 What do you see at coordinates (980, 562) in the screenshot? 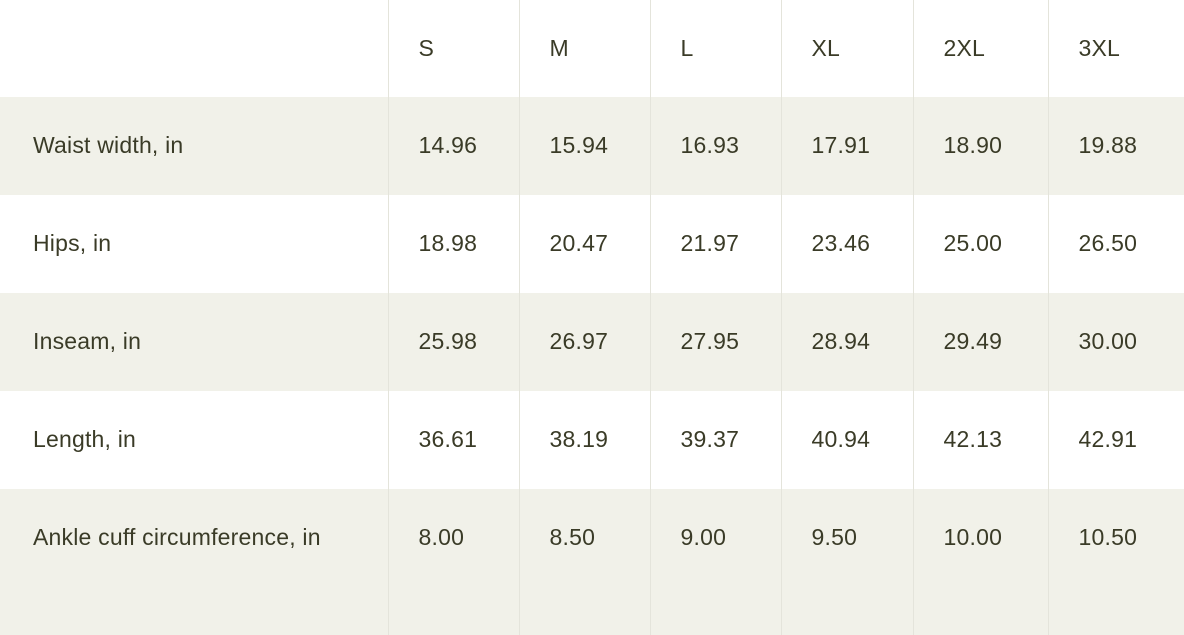
I see `cell-value: 10.00` at bounding box center [980, 562].